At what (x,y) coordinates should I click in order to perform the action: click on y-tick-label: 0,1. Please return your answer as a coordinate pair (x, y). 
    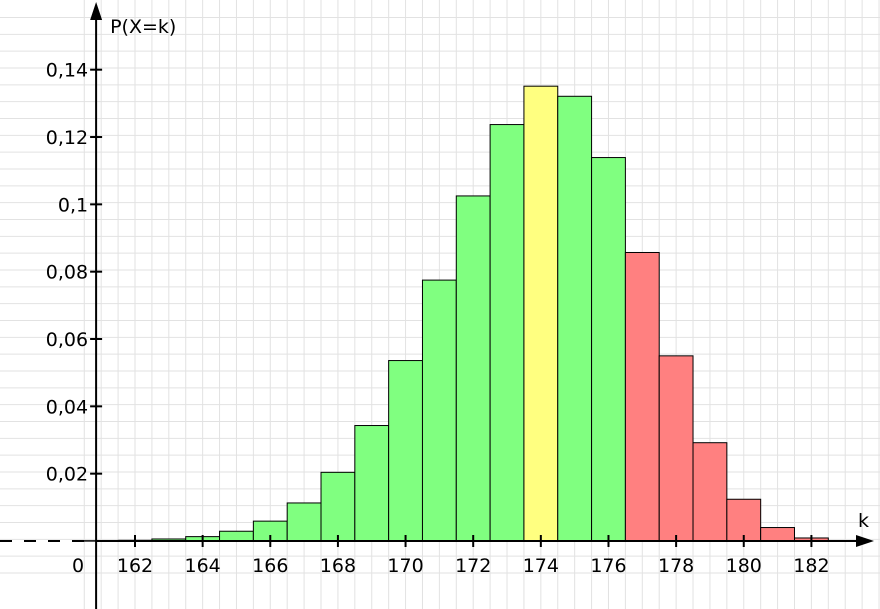
    Looking at the image, I should click on (73, 205).